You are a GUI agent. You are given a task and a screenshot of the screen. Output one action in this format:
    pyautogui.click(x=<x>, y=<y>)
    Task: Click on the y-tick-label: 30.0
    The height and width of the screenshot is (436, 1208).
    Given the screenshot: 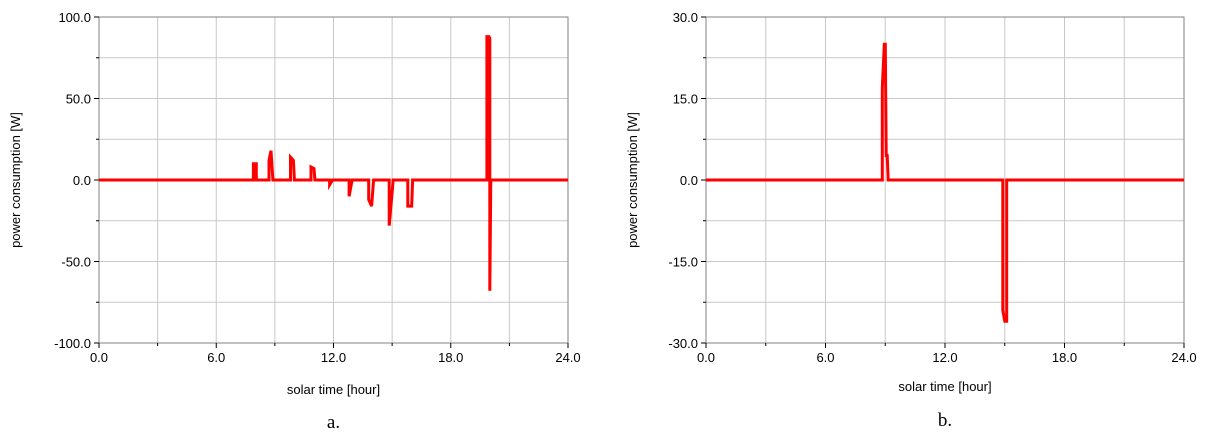 What is the action you would take?
    pyautogui.click(x=685, y=17)
    